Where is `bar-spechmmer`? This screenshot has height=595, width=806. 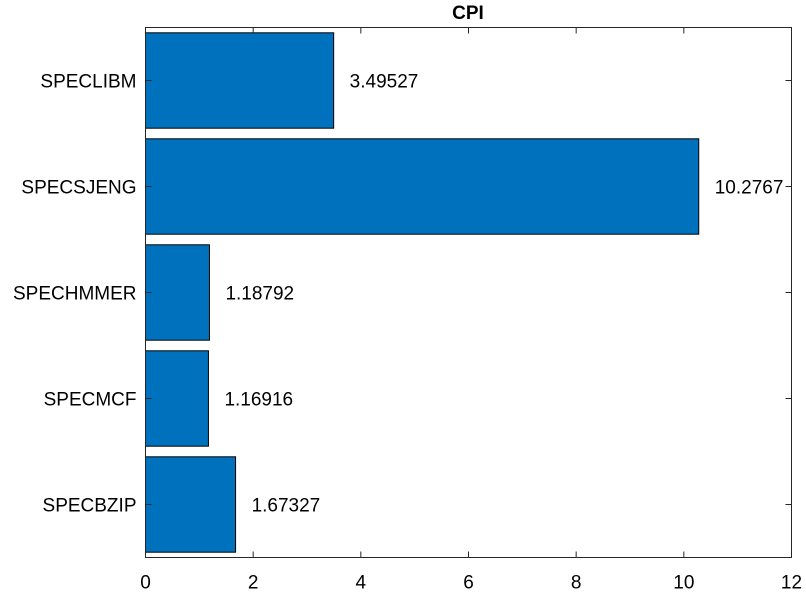 bar-spechmmer is located at coordinates (177, 292).